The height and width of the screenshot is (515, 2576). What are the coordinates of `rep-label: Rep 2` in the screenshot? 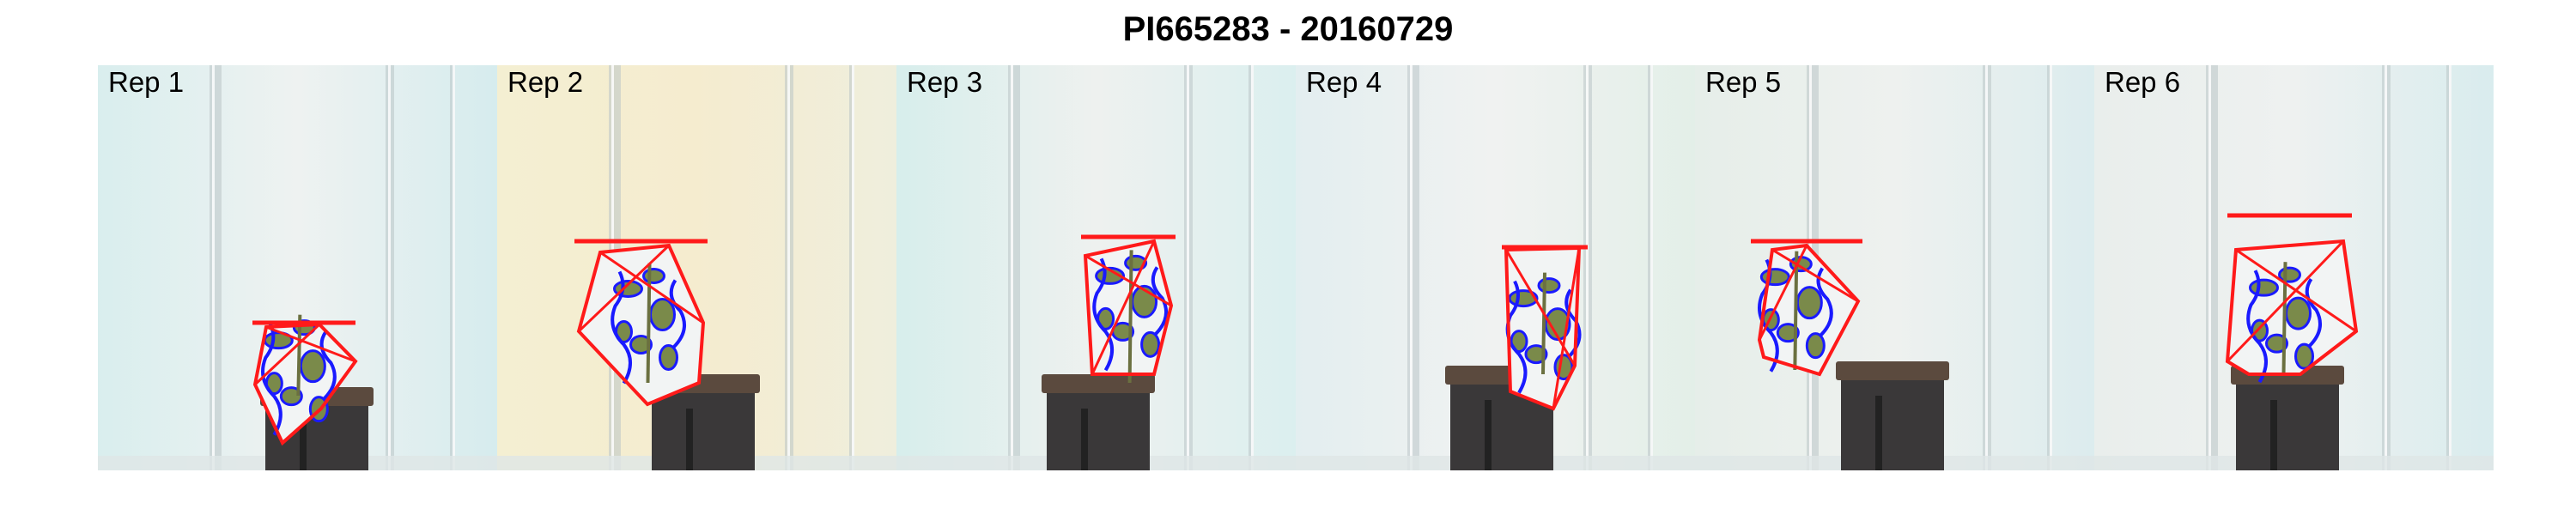 It's located at (545, 82).